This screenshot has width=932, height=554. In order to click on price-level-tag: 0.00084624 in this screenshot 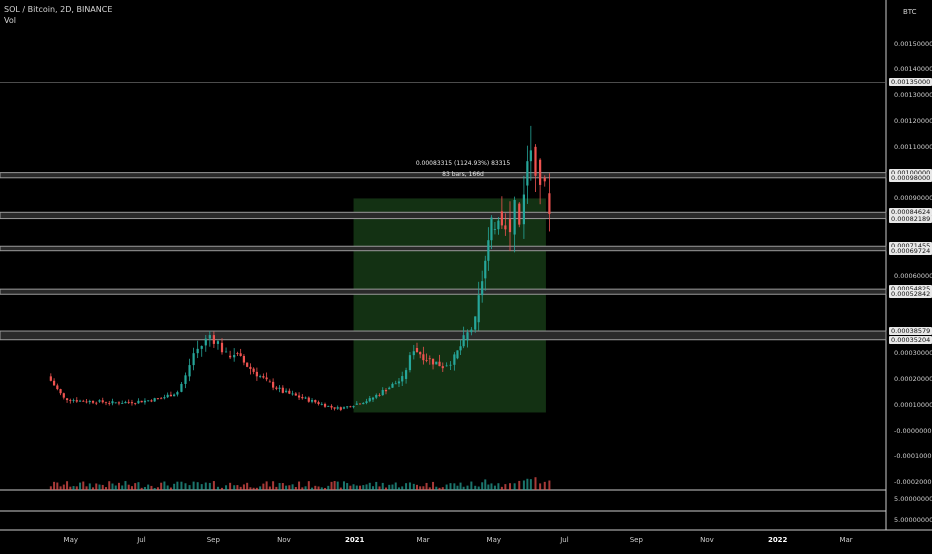, I will do `click(910, 212)`.